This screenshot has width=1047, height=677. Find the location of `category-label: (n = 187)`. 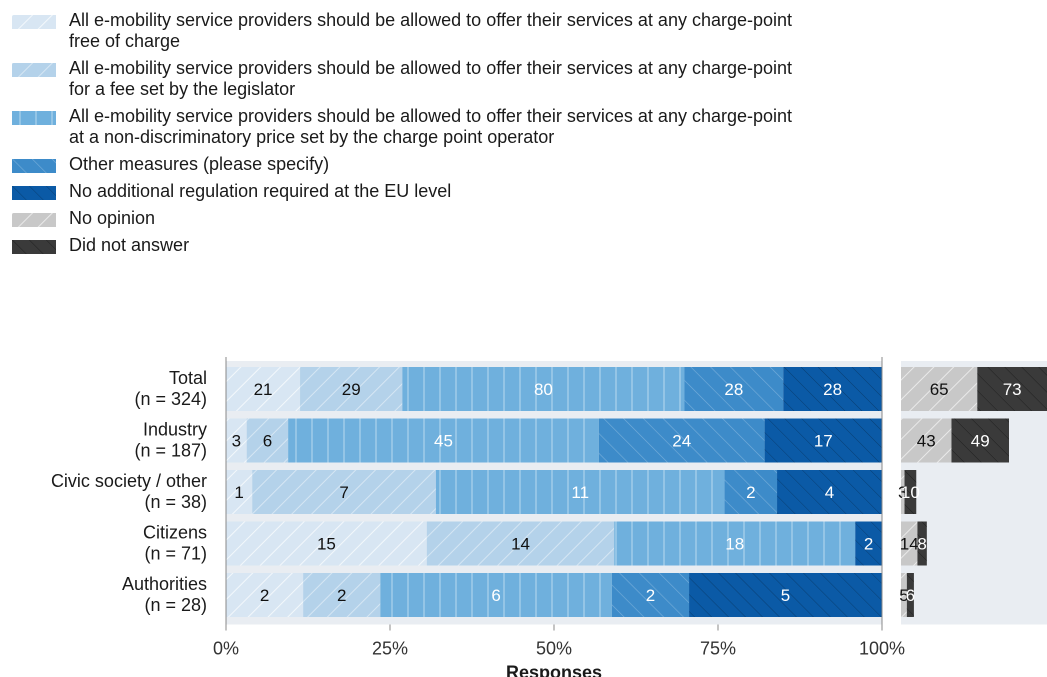

category-label: (n = 187) is located at coordinates (170, 451).